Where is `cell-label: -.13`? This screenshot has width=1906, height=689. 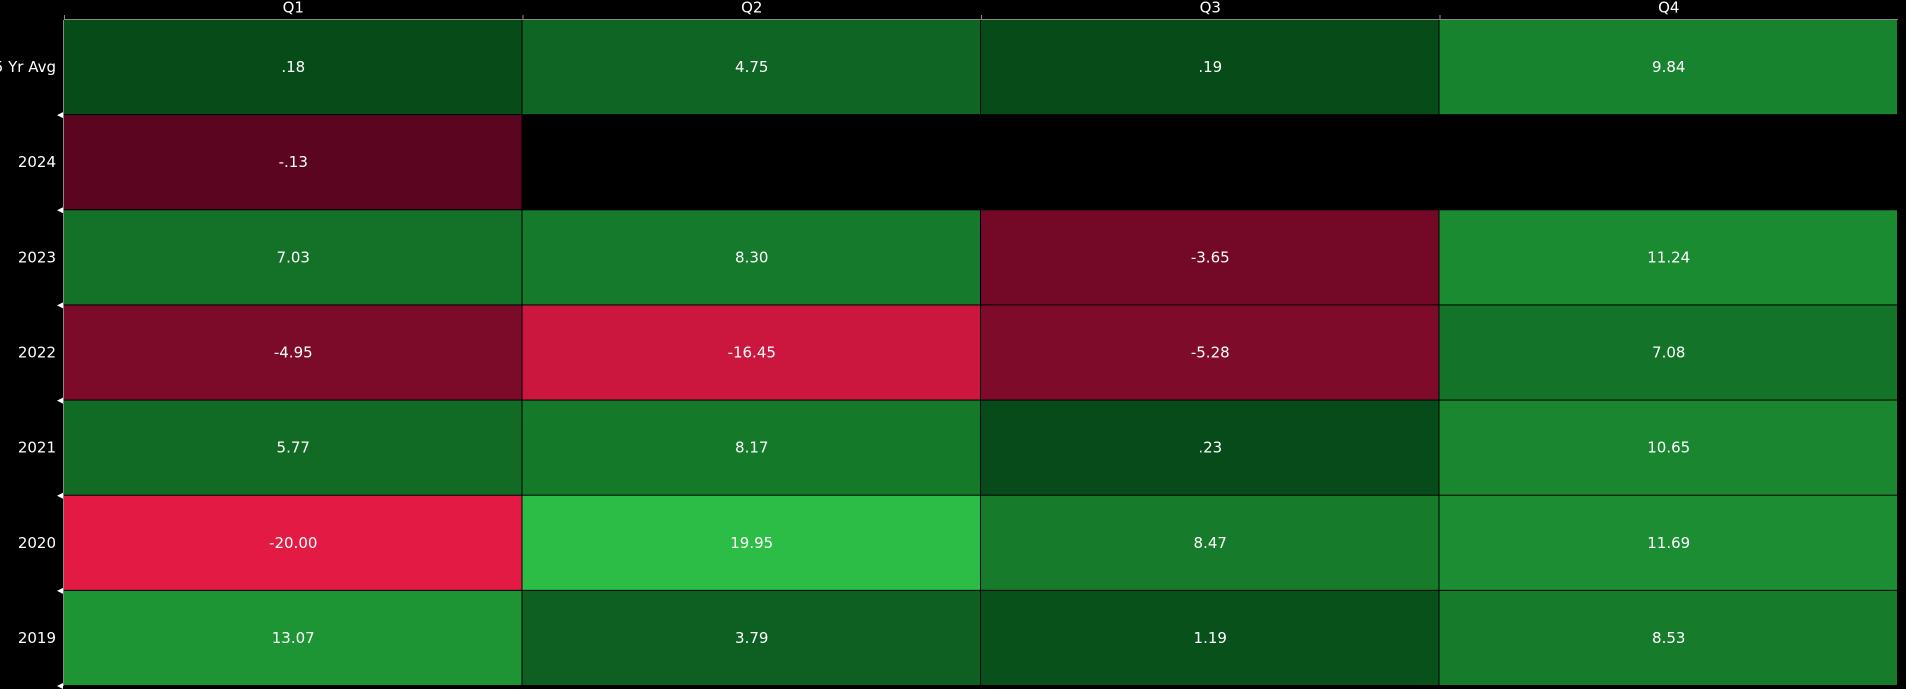
cell-label: -.13 is located at coordinates (293, 162).